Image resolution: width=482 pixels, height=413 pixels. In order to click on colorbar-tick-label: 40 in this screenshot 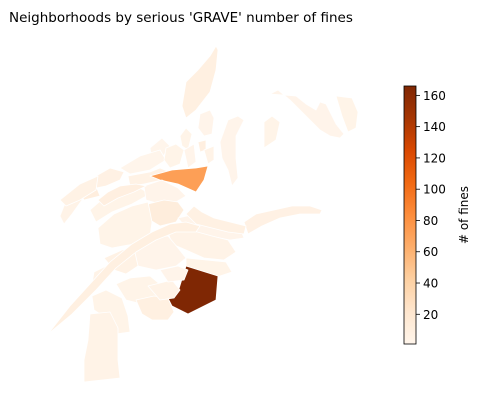, I will do `click(430, 284)`.